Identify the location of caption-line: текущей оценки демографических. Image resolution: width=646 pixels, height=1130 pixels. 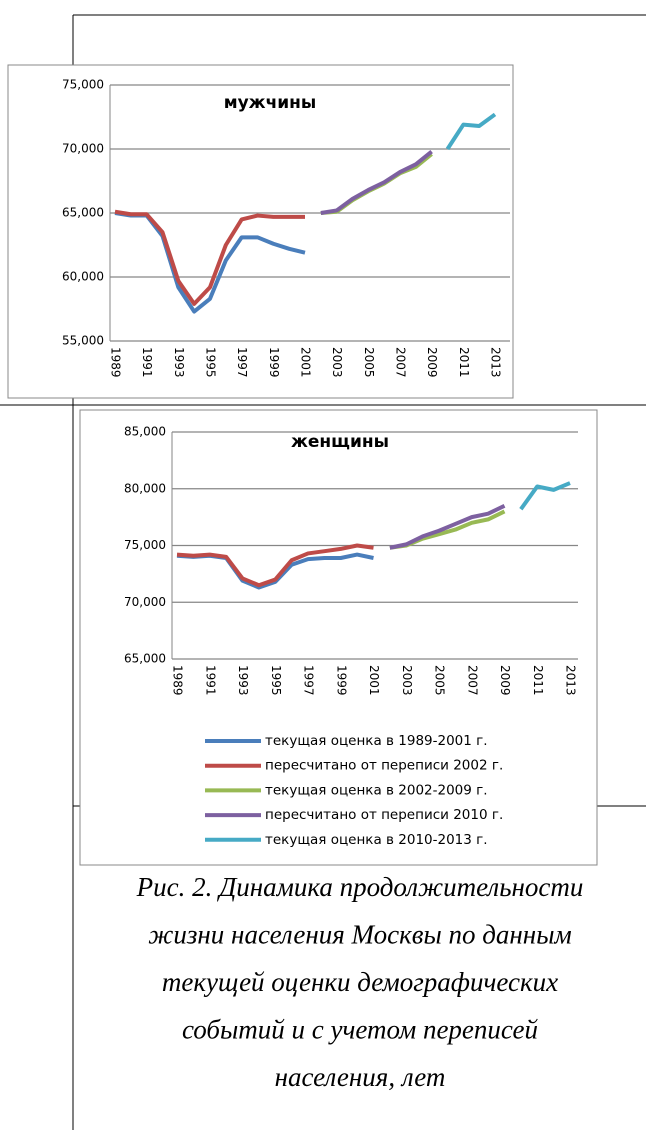
(360, 982).